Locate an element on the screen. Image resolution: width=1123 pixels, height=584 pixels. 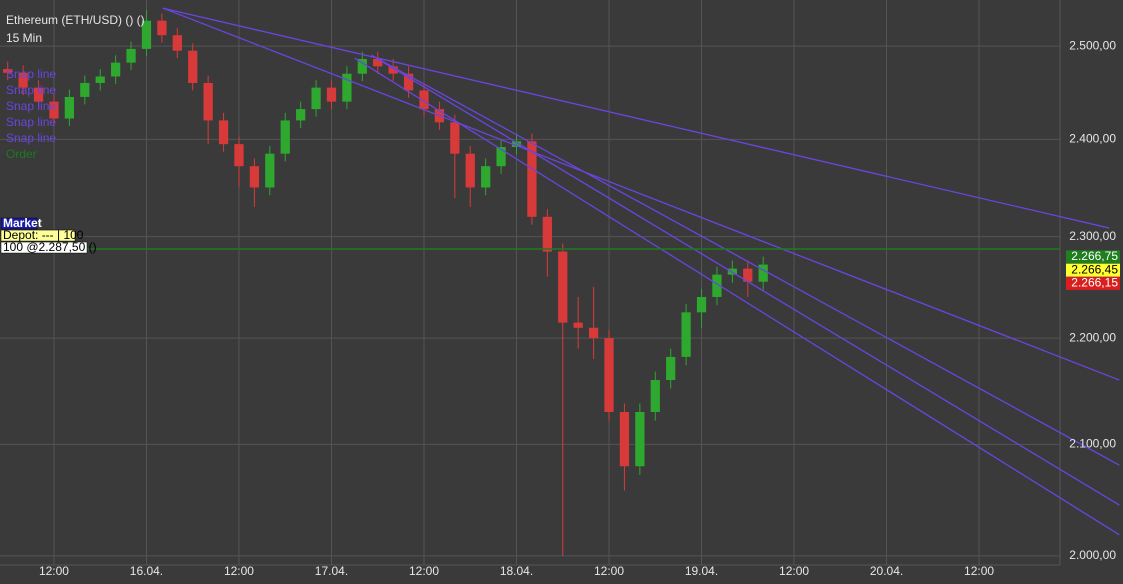
order-box-label: Depot: --- | 100 is located at coordinates (43, 235).